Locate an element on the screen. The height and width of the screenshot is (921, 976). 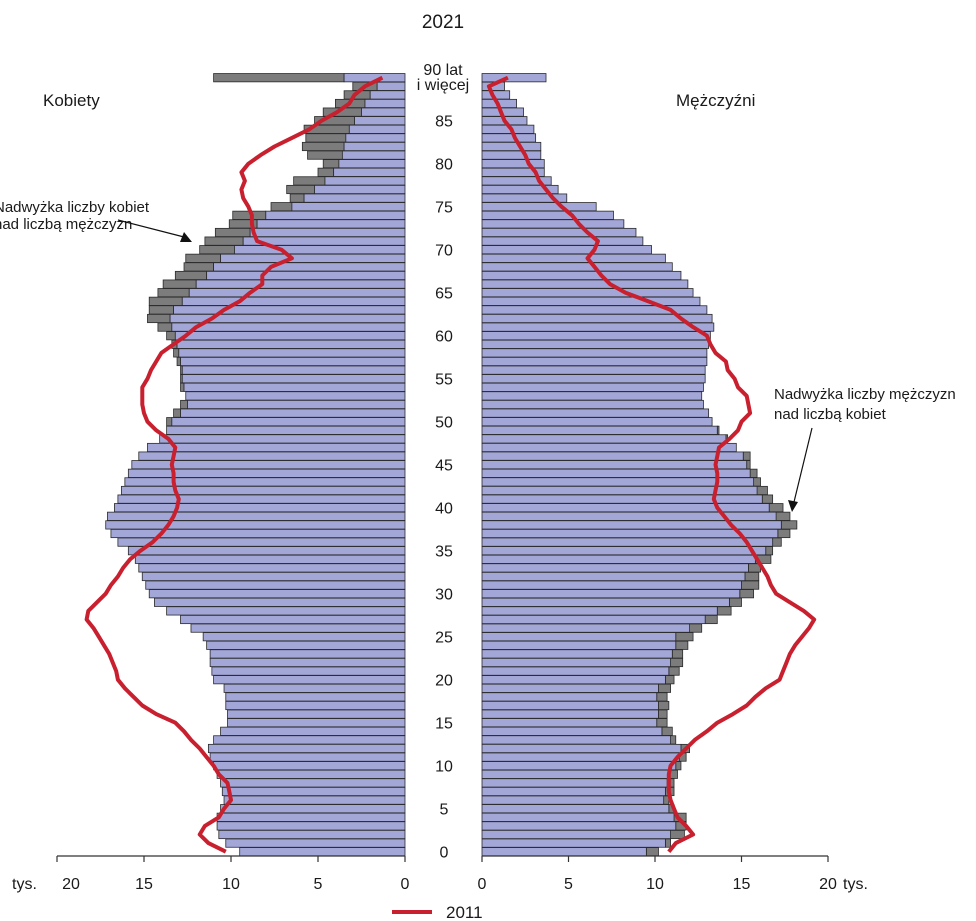
age-top-label-line2: i więcej is located at coordinates (443, 85).